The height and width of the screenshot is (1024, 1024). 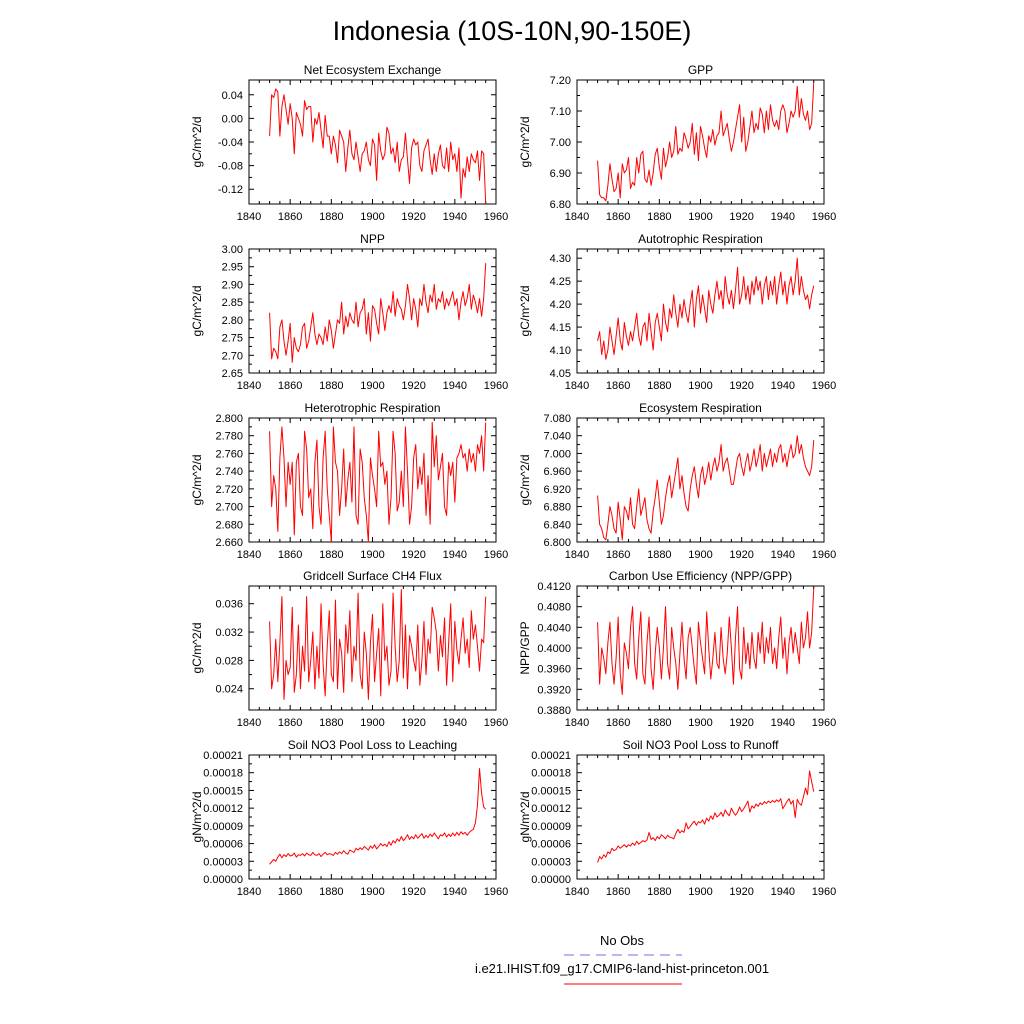 What do you see at coordinates (560, 205) in the screenshot?
I see `y-tick-label: 6.80` at bounding box center [560, 205].